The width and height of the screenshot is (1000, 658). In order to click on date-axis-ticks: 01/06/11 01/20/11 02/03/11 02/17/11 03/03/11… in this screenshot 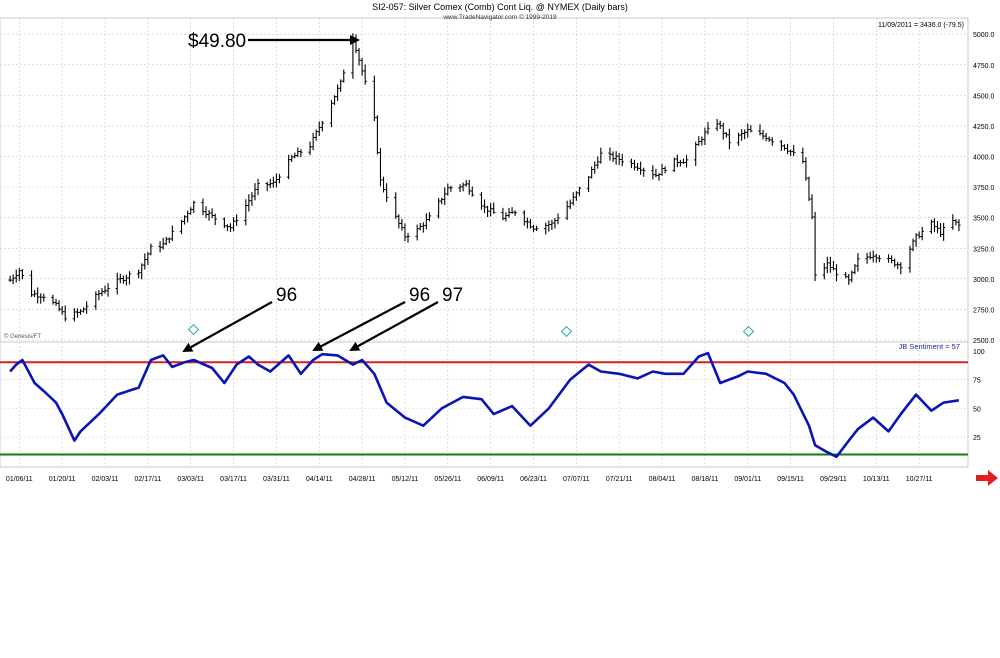, I will do `click(469, 479)`.